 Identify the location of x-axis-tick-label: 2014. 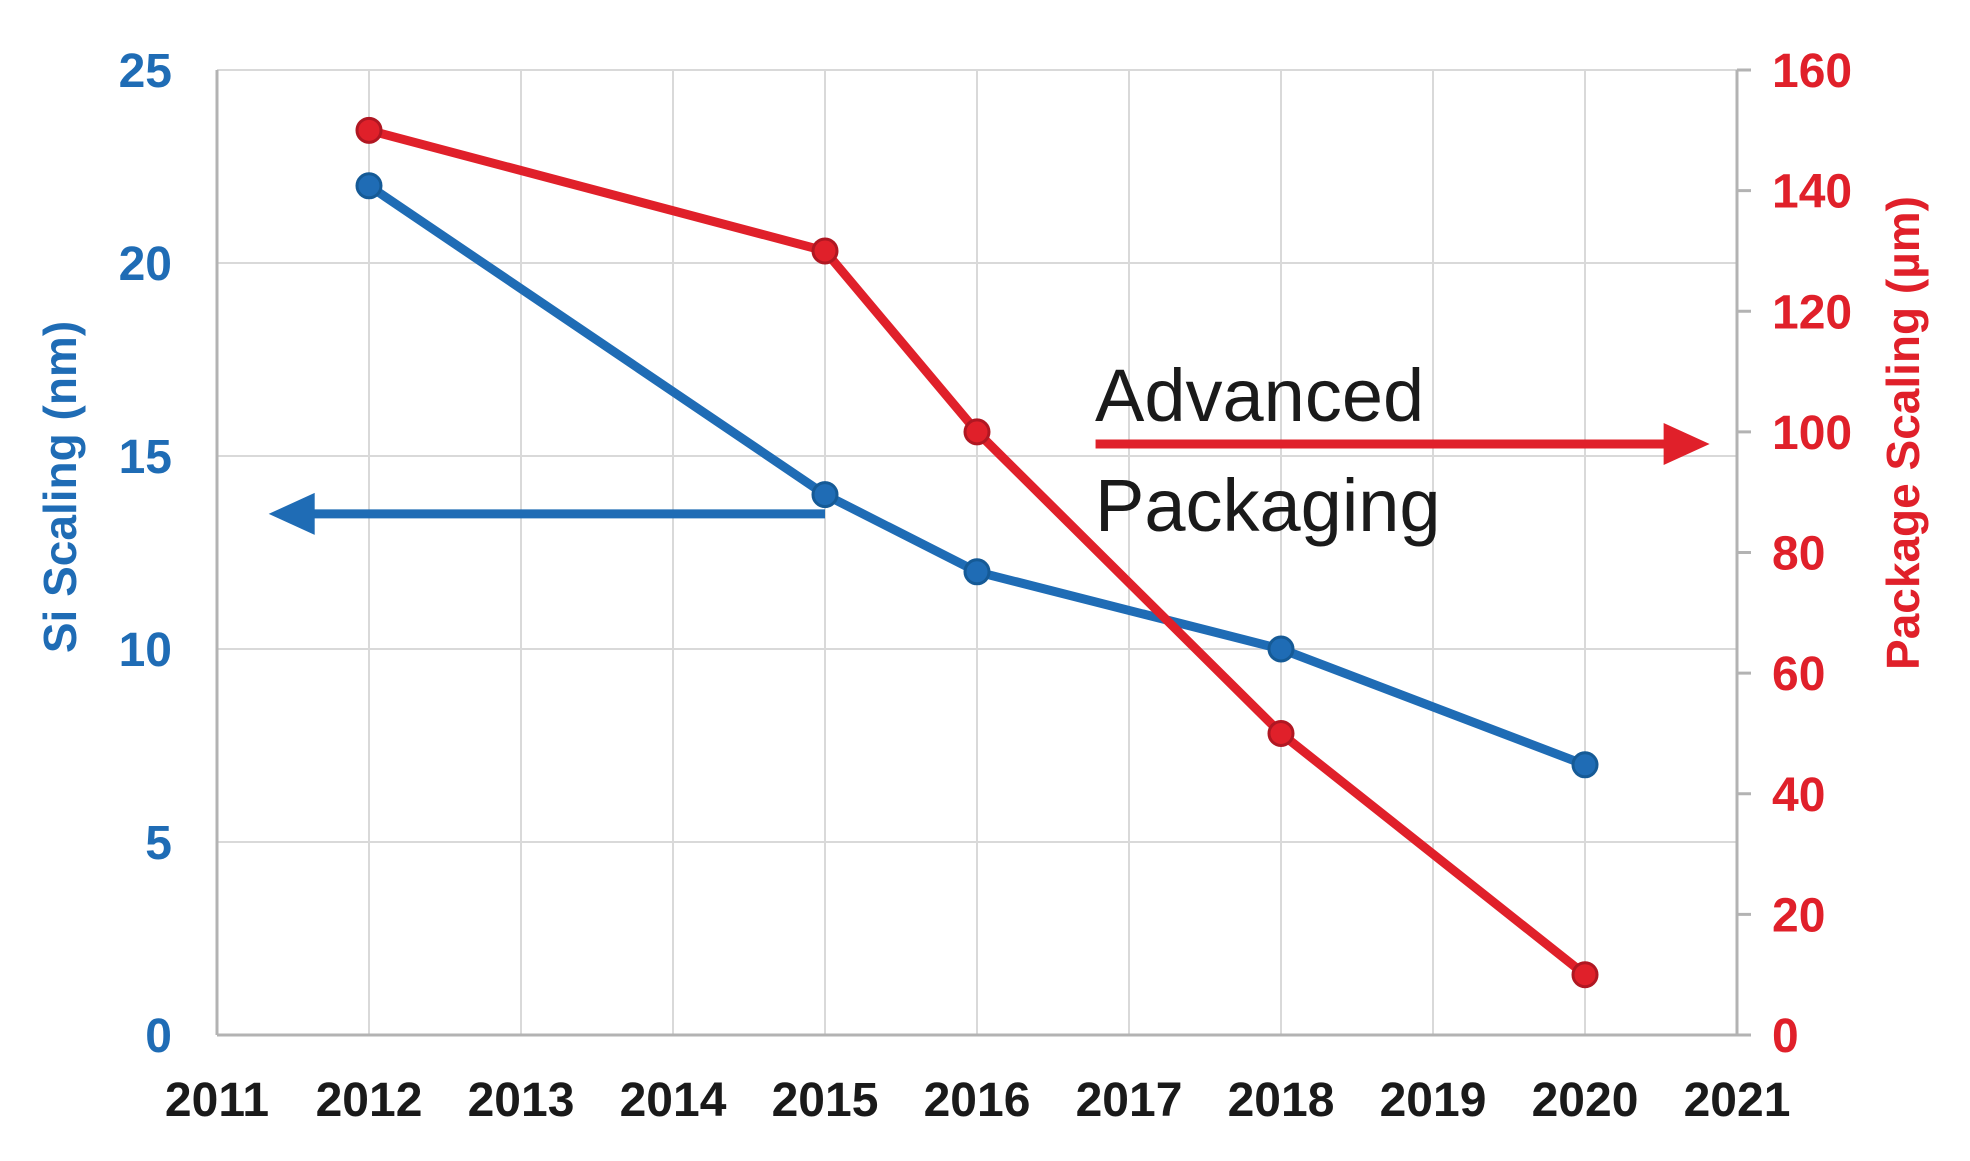
(673, 1100).